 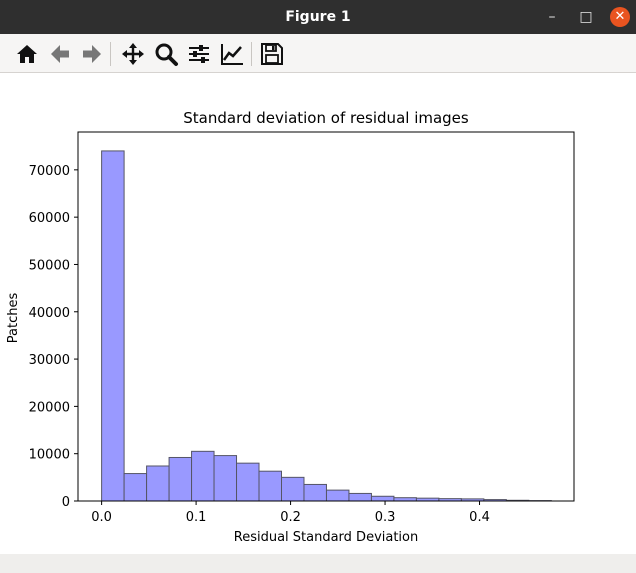 I want to click on back-arrow-icon, so click(x=60, y=54).